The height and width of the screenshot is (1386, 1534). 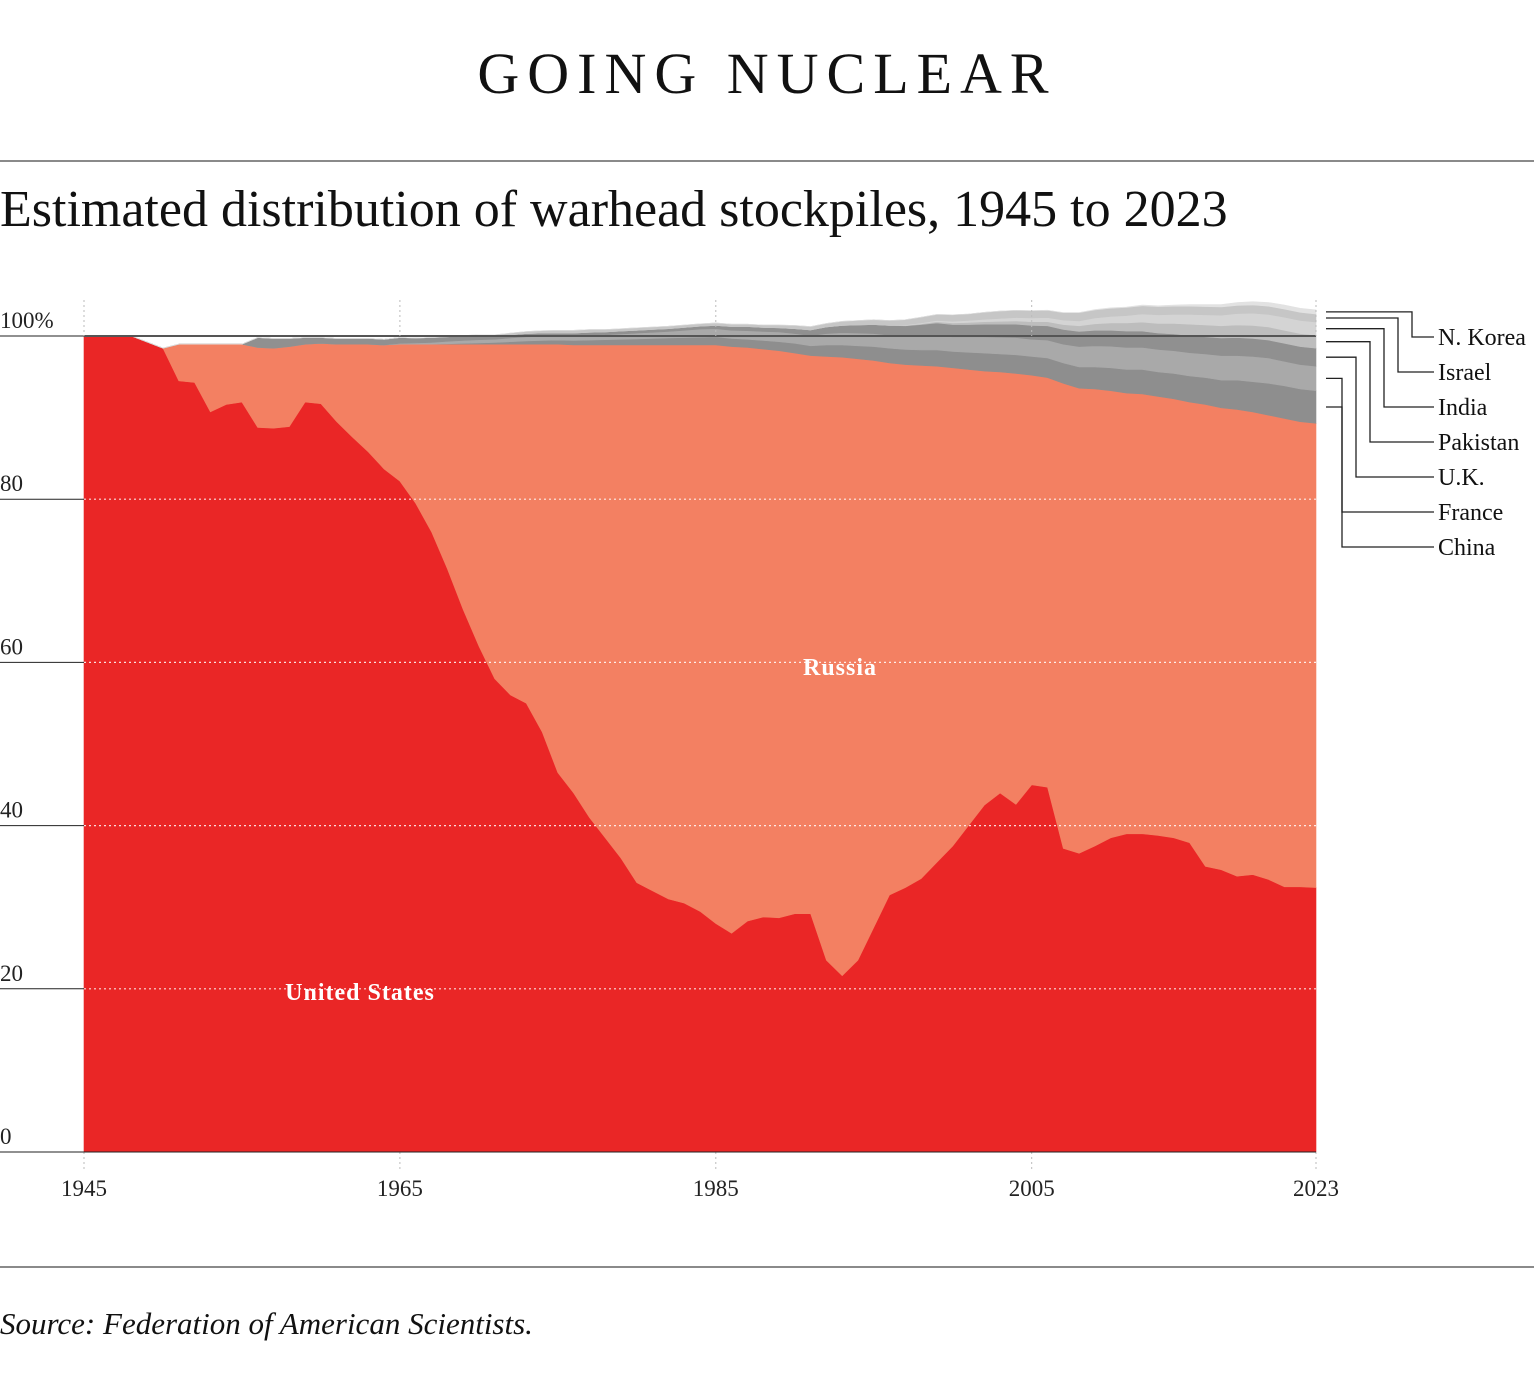 What do you see at coordinates (27, 320) in the screenshot?
I see `y-tick-label-100: 100%` at bounding box center [27, 320].